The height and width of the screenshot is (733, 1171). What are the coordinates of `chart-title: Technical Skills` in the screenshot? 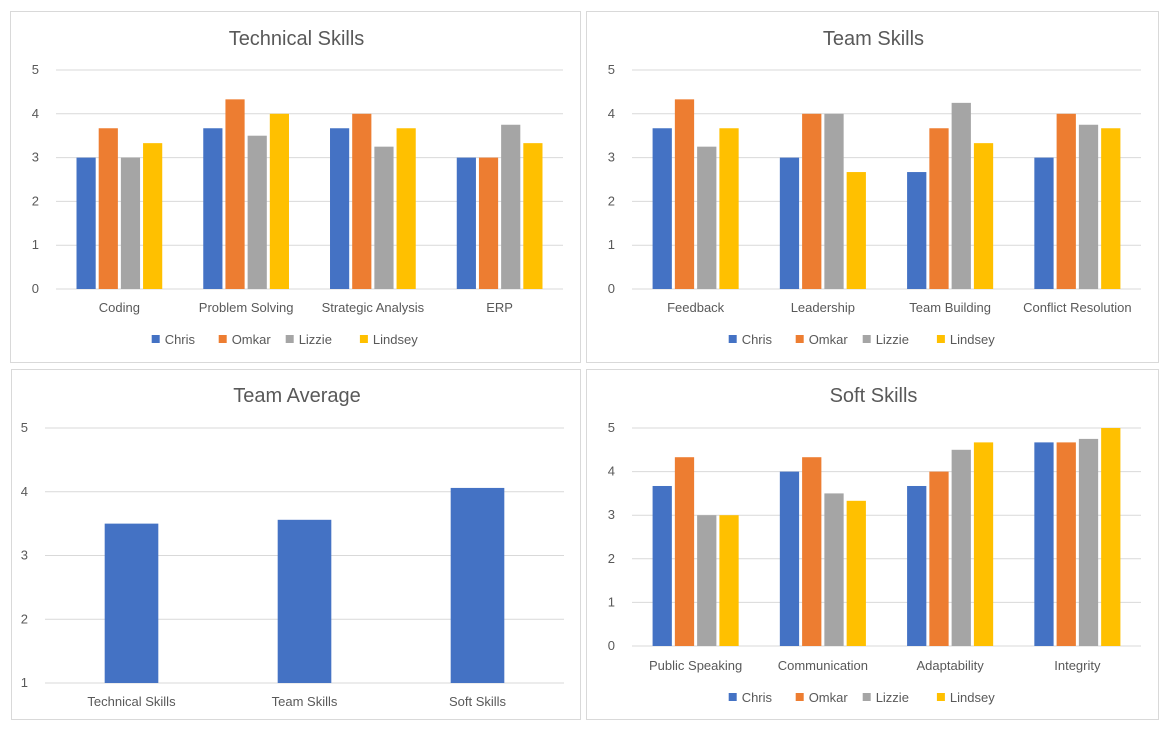 It's located at (297, 39).